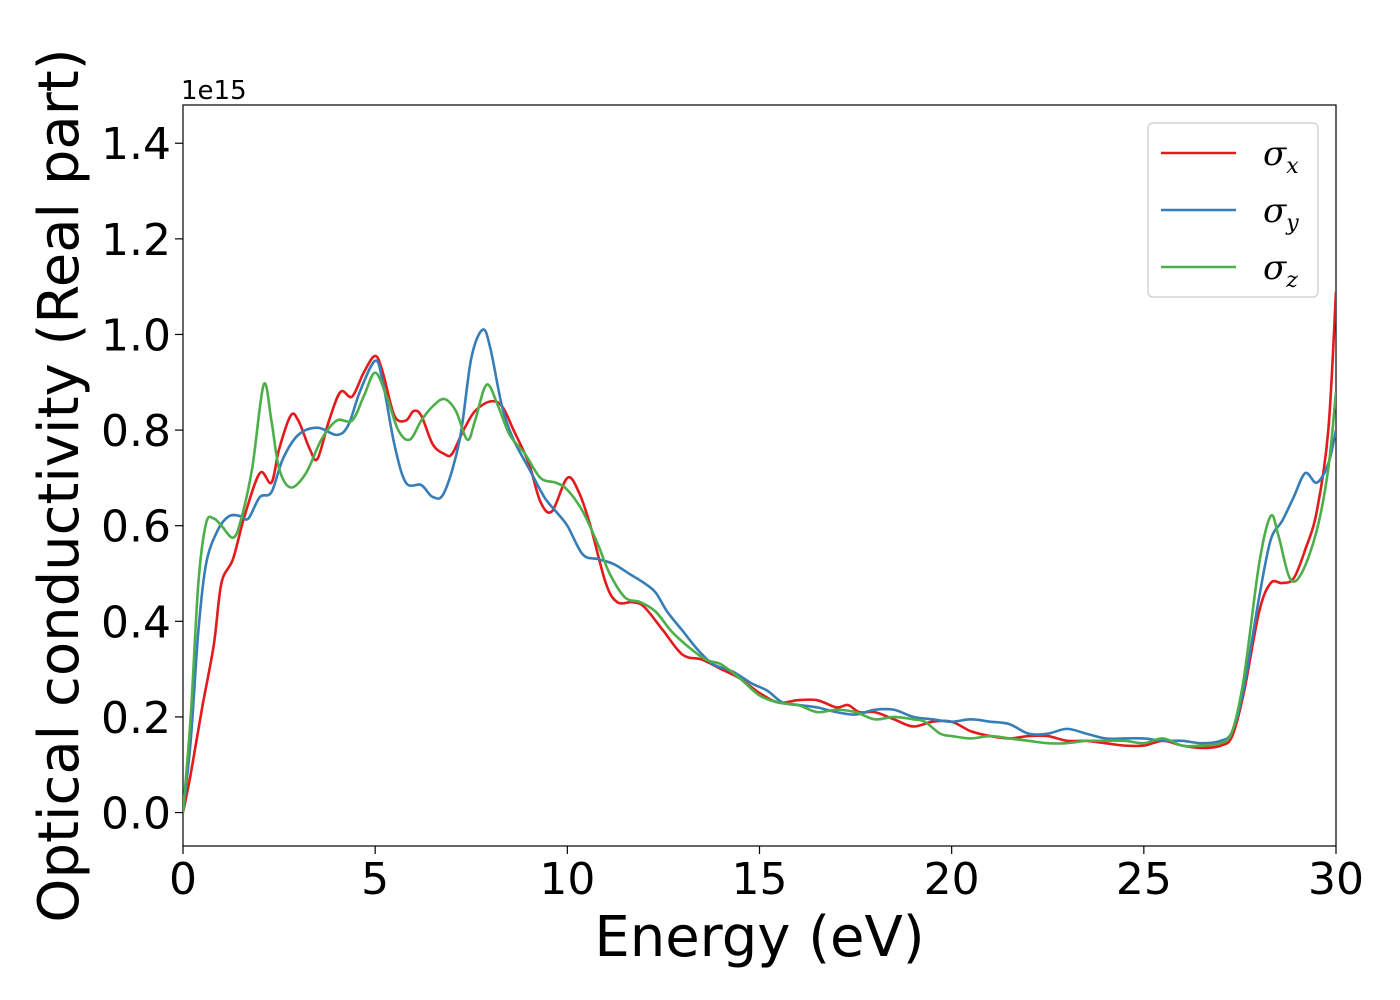 The image size is (1400, 1000). What do you see at coordinates (1144, 879) in the screenshot?
I see `x-tick-label: 25` at bounding box center [1144, 879].